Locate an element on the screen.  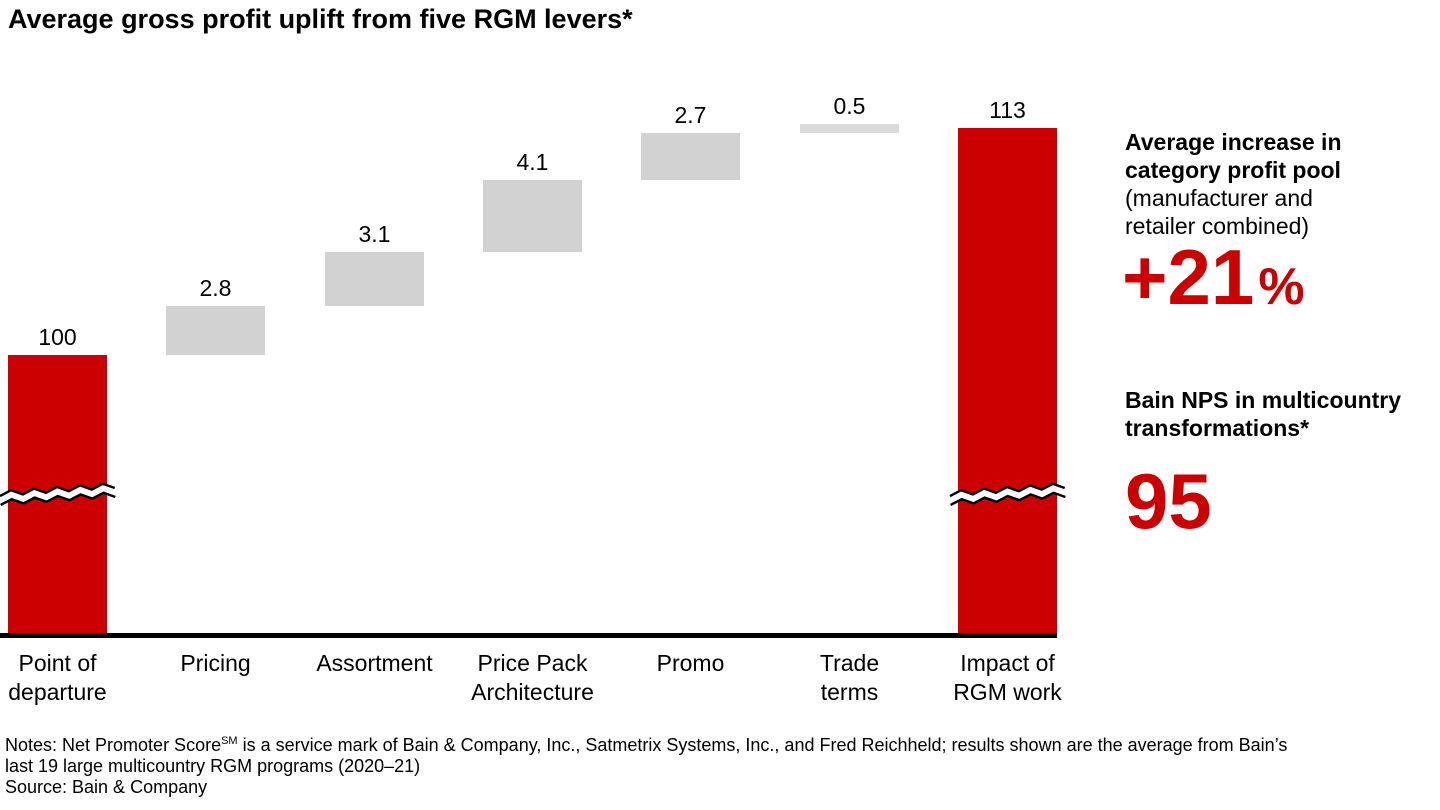
bar-value-label-impact-of-rgm-work: 113 is located at coordinates (1007, 110).